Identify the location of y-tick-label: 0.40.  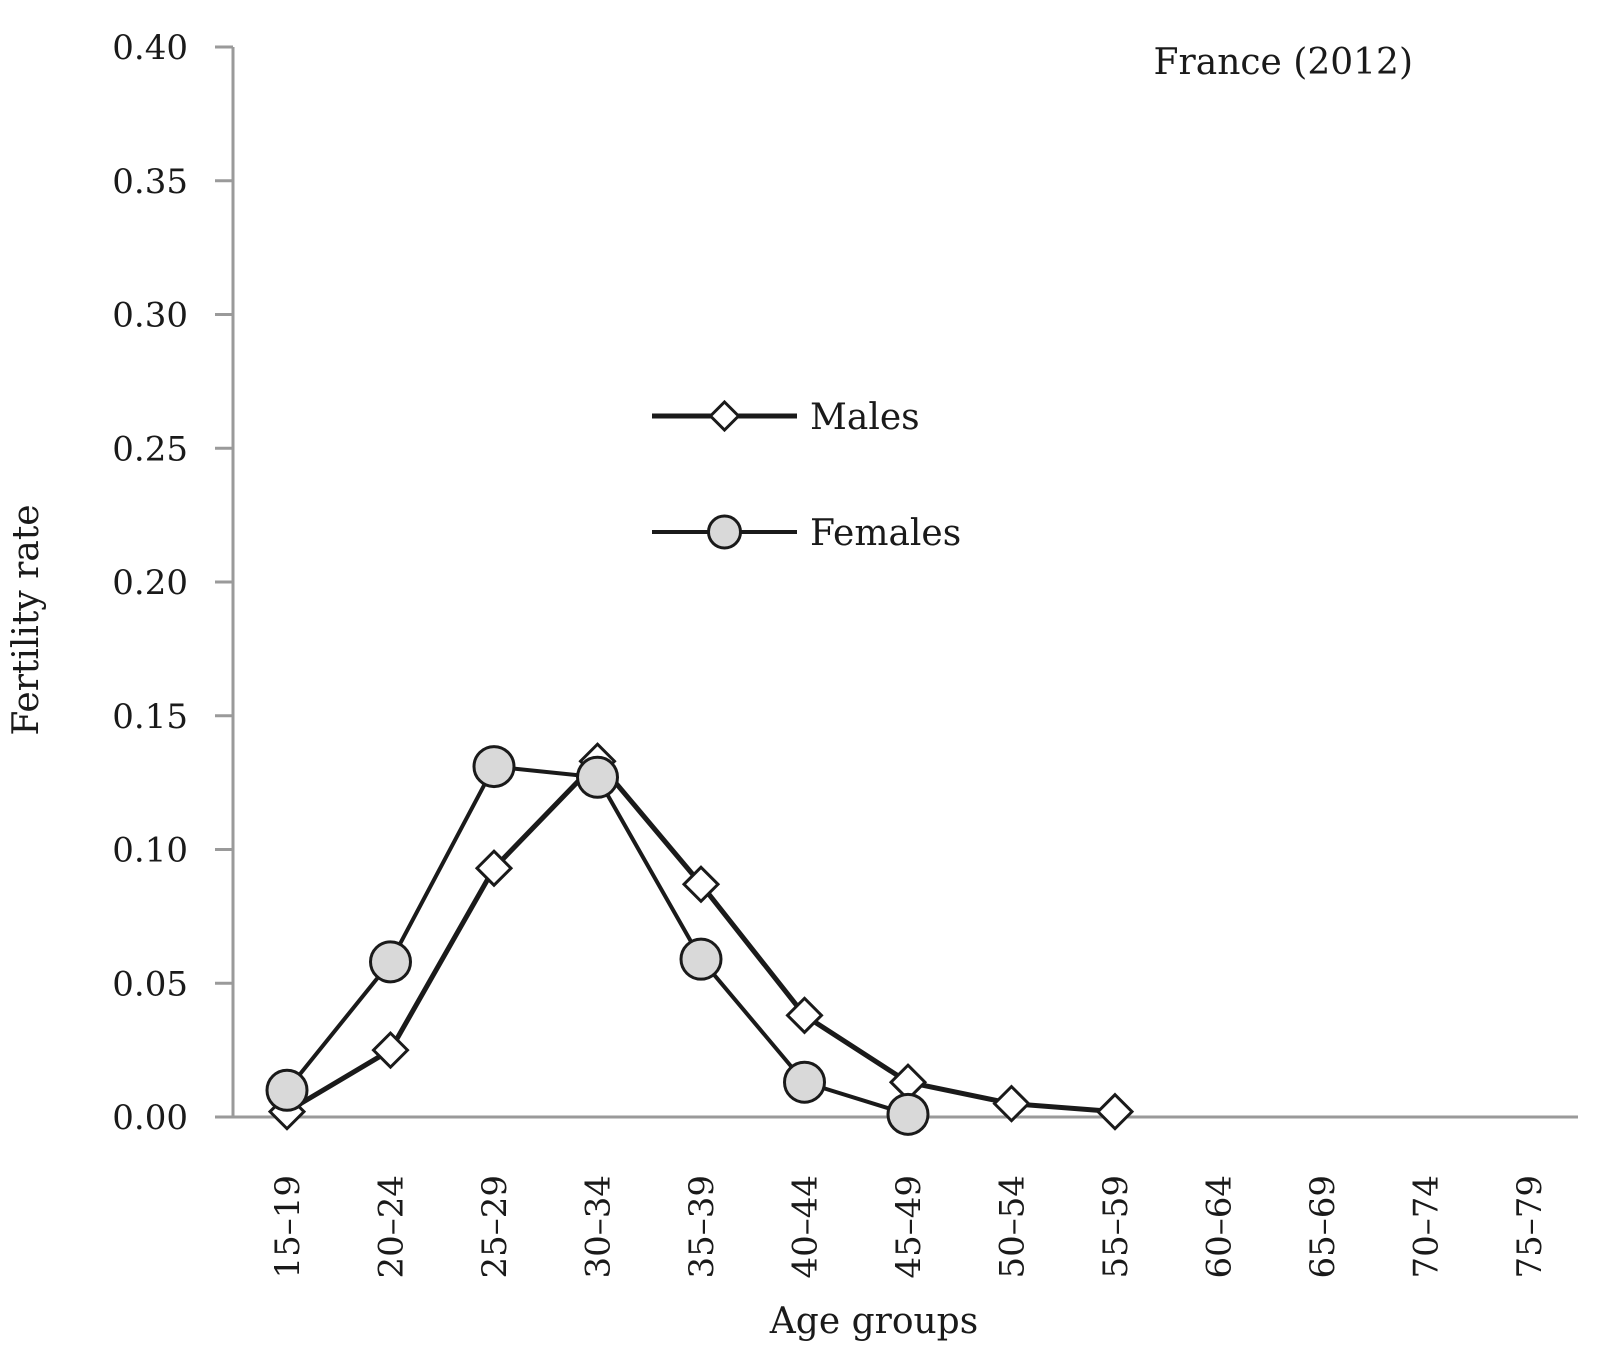
(150, 48).